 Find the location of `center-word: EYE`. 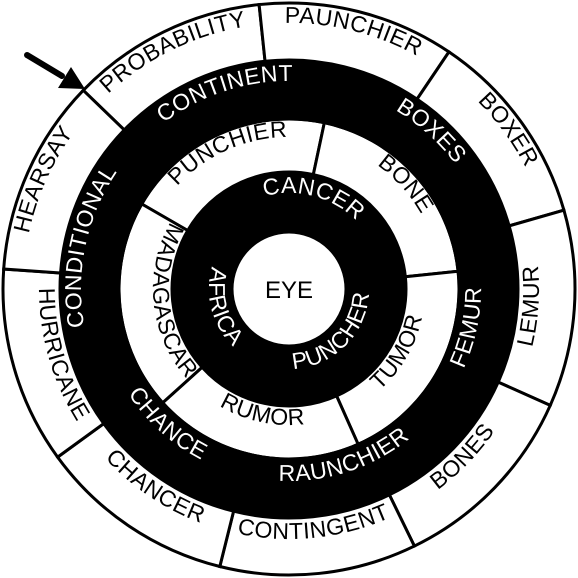

center-word: EYE is located at coordinates (289, 290).